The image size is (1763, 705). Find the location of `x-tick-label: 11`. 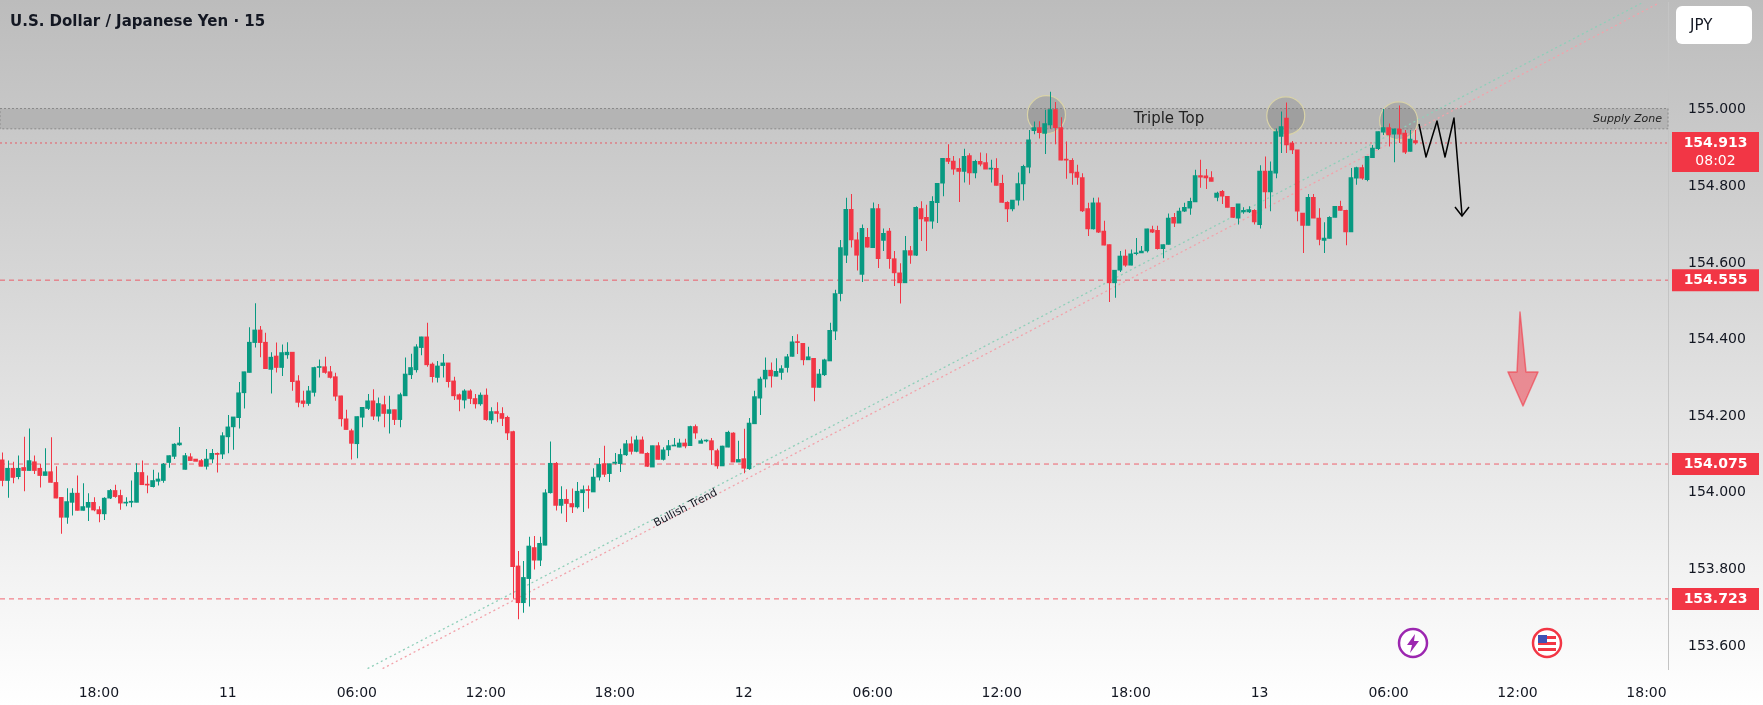

x-tick-label: 11 is located at coordinates (227, 692).